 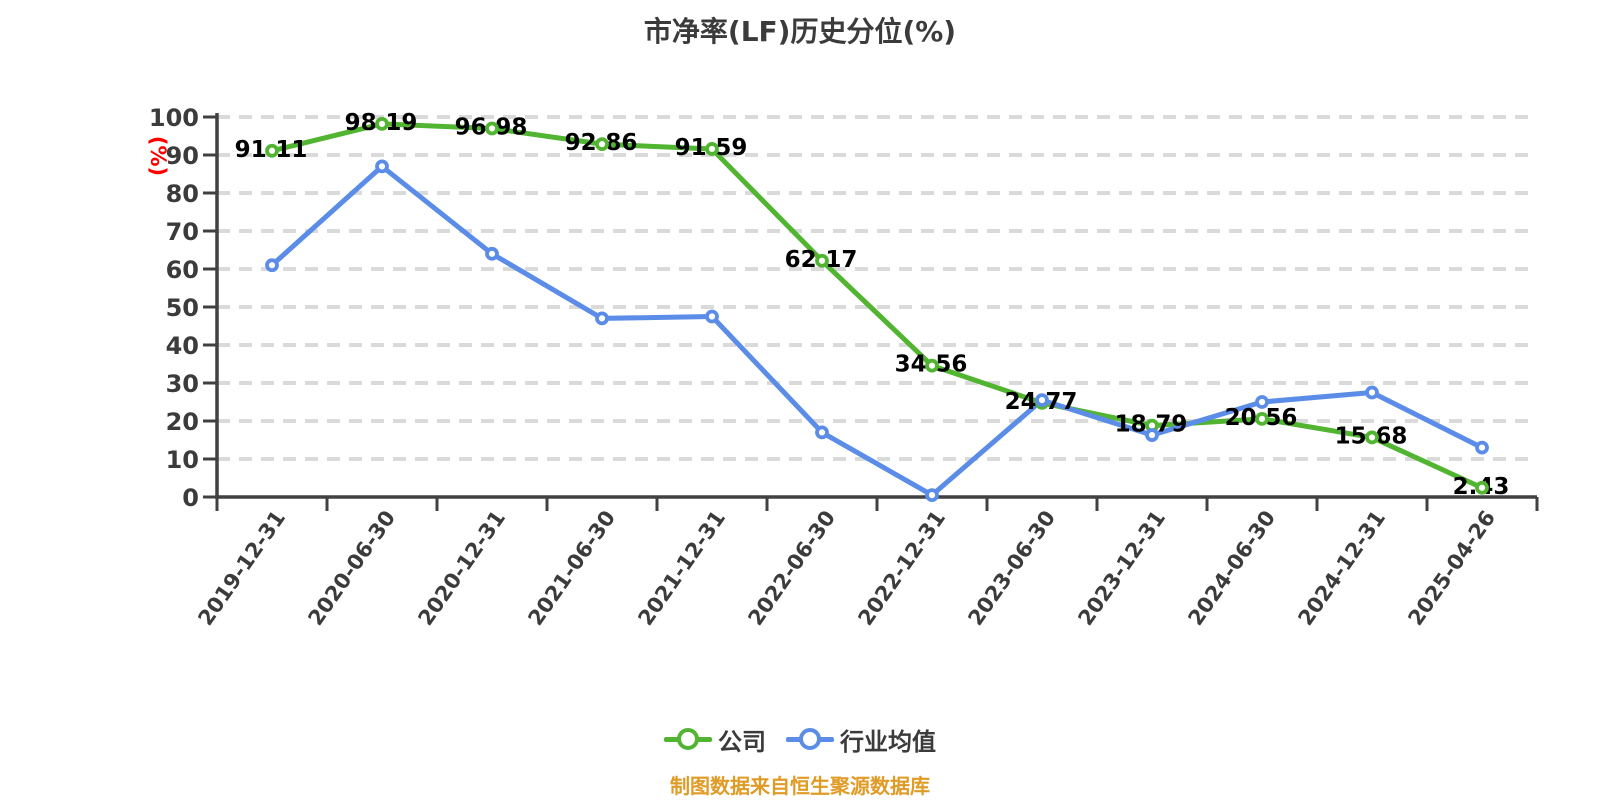 What do you see at coordinates (174, 118) in the screenshot?
I see `y-tick-label: 100` at bounding box center [174, 118].